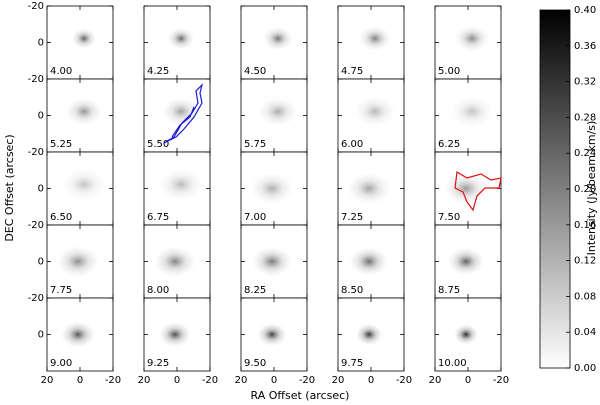 The height and width of the screenshot is (405, 600). Describe the element at coordinates (255, 217) in the screenshot. I see `channel-label: 7.00` at that location.